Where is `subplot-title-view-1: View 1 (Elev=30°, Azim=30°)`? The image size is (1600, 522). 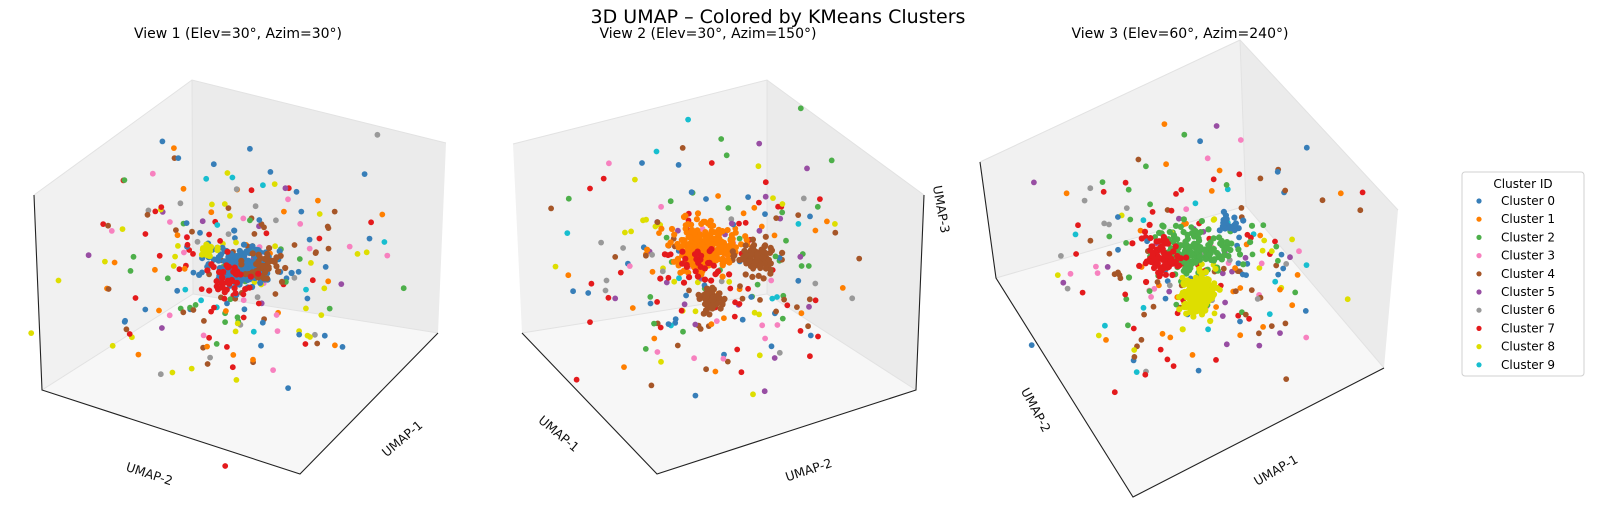
subplot-title-view-1: View 1 (Elev=30°, Azim=30°) is located at coordinates (238, 34).